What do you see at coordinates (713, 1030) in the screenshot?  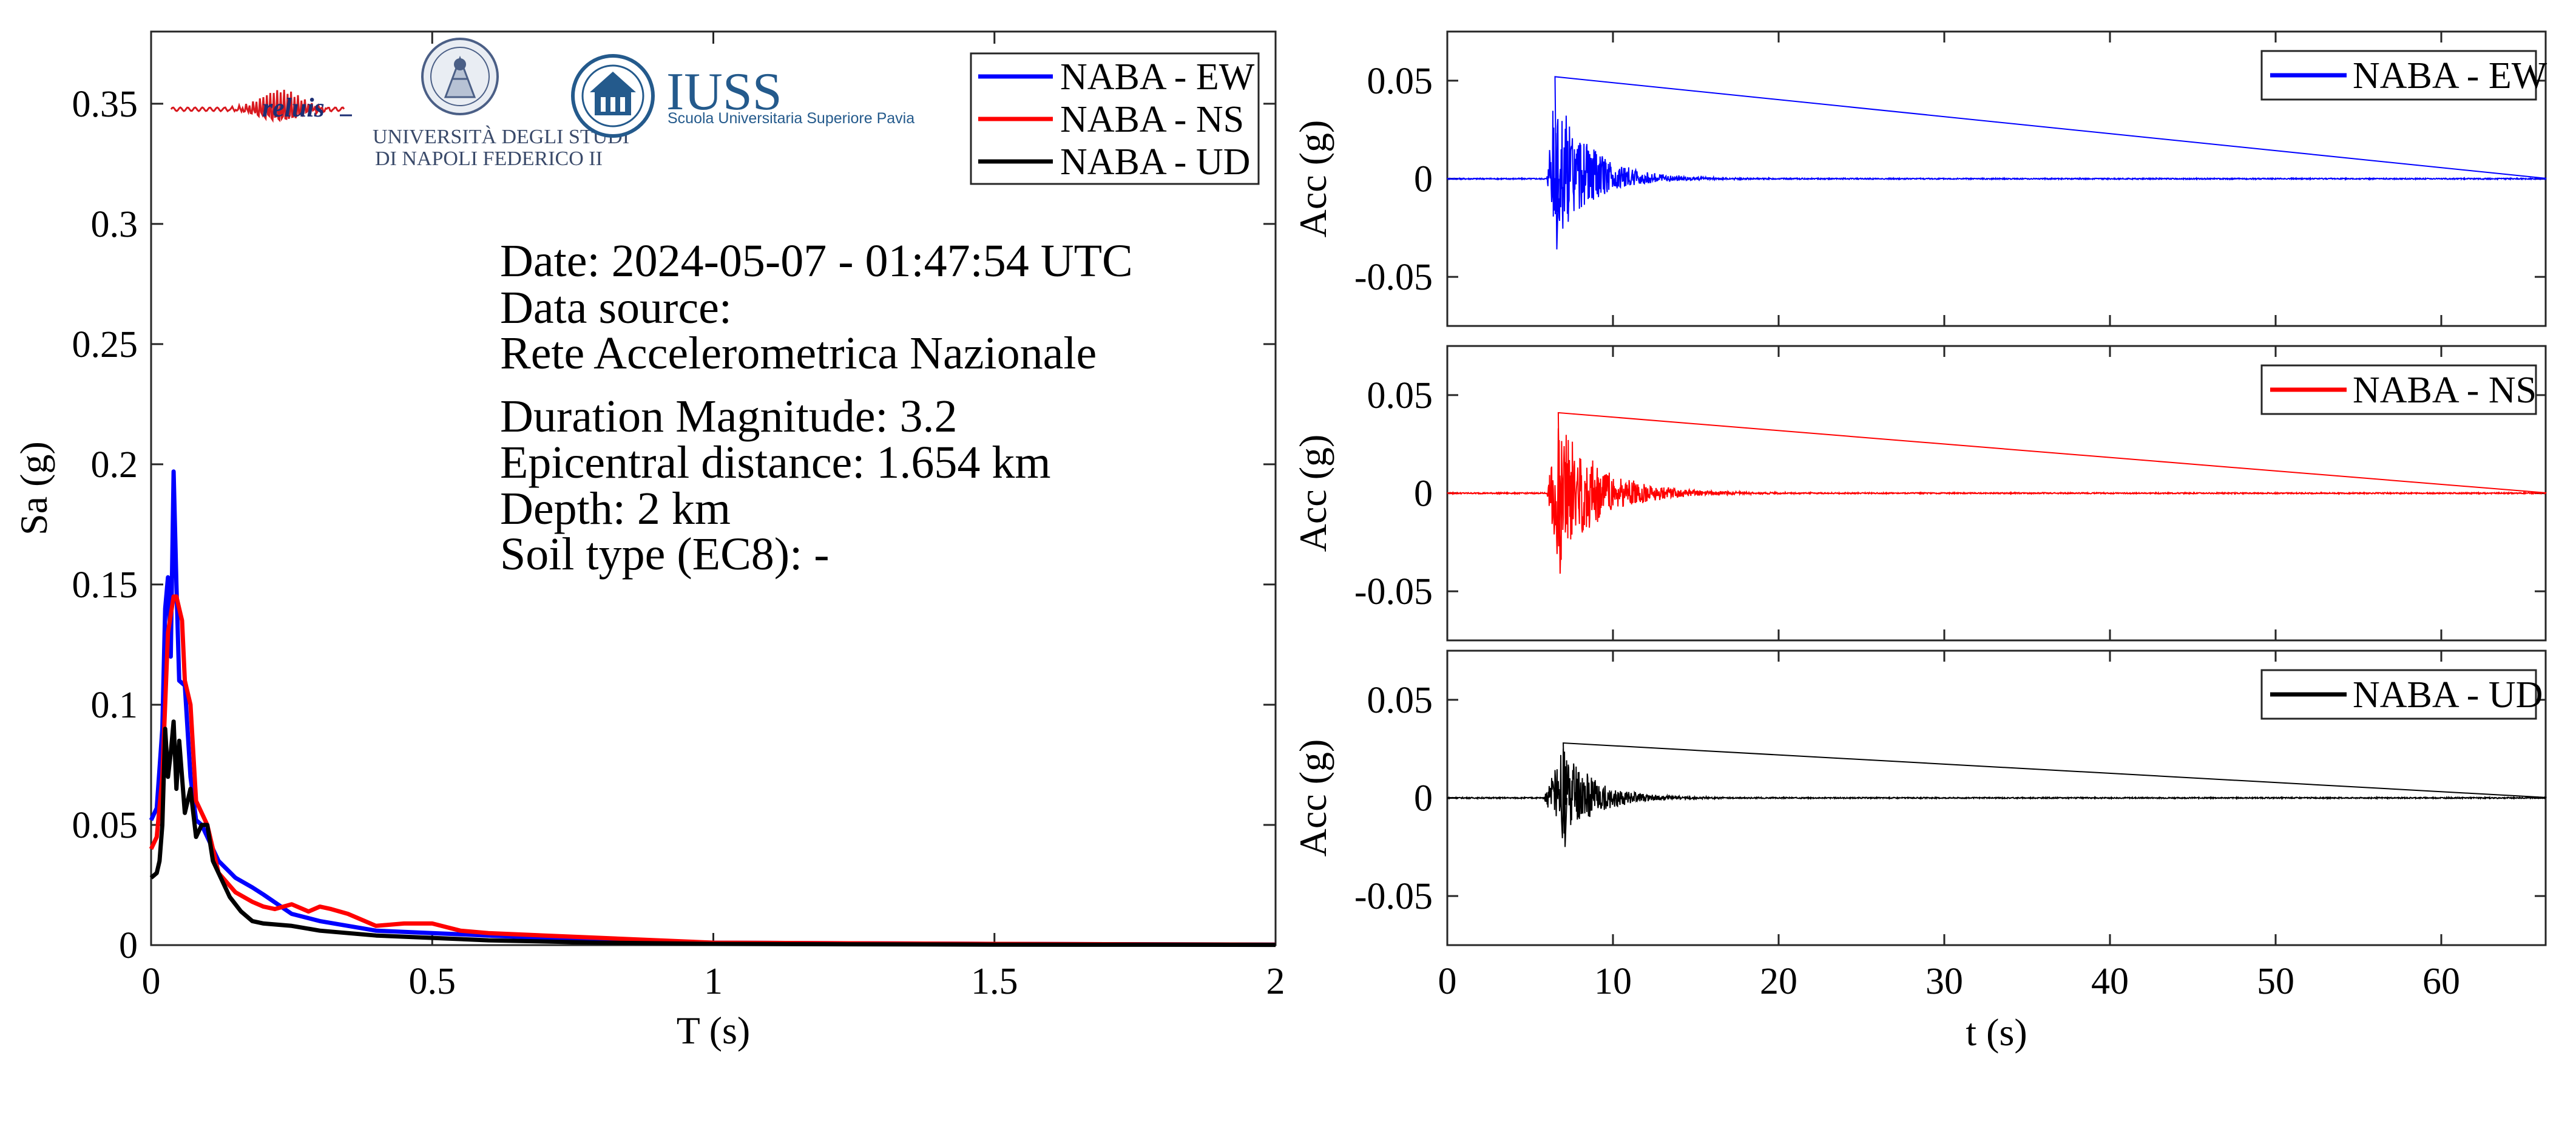 I see `x-axis-label: T (s)` at bounding box center [713, 1030].